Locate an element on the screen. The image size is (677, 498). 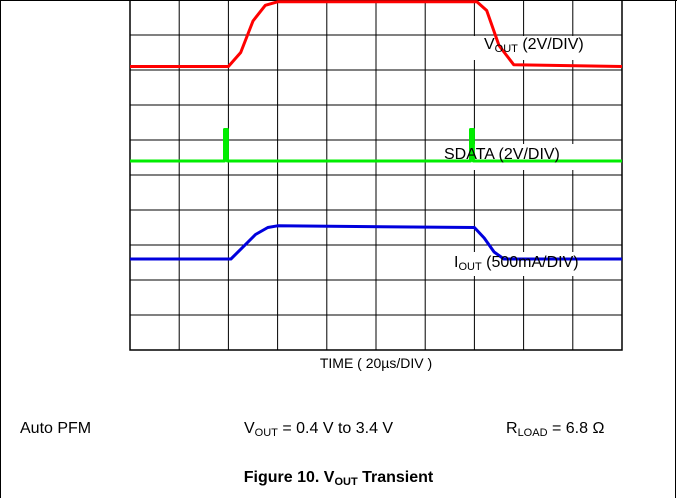
iout-trace-label: IOUT (500mA/DIV) is located at coordinates (516, 263).